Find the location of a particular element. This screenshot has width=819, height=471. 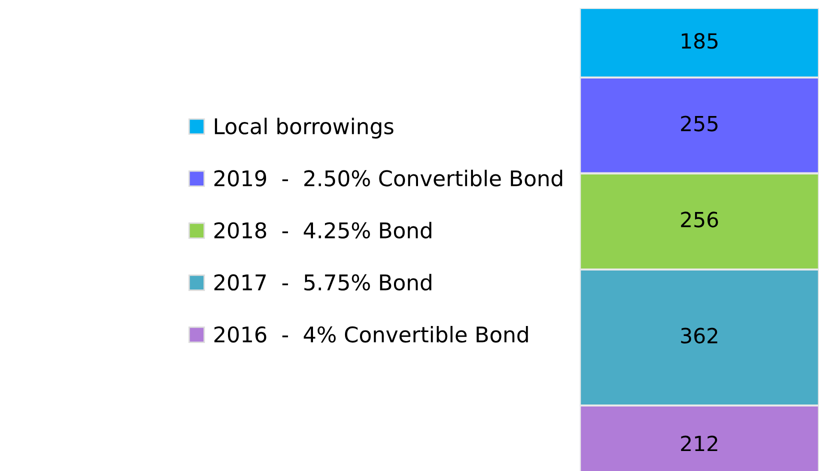

legend-label: Local borrowings is located at coordinates (304, 128).